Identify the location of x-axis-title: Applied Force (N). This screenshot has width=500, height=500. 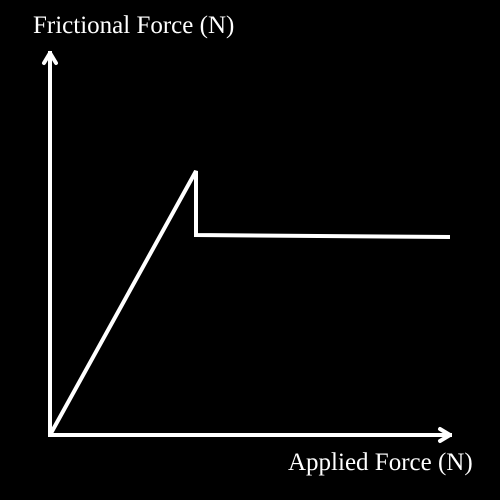
(380, 462).